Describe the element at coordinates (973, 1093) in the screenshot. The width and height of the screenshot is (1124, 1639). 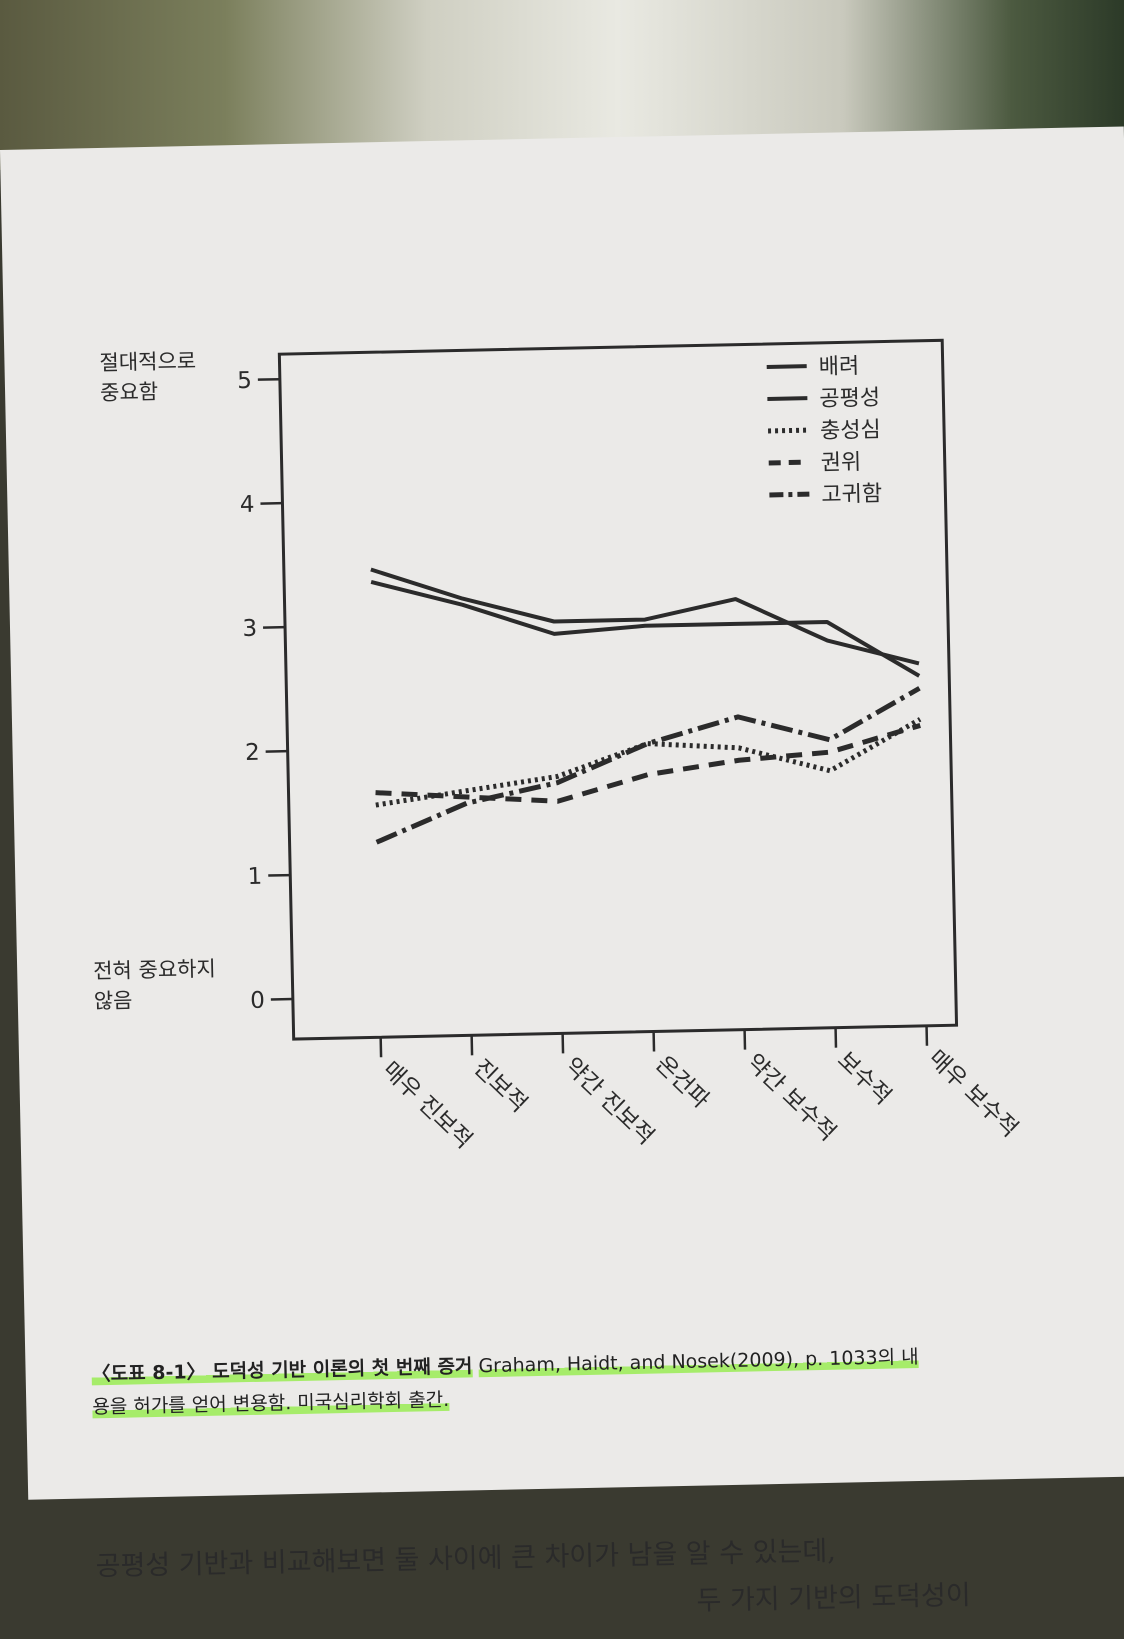
I see `x-tick-label-6: 매우 보수적` at that location.